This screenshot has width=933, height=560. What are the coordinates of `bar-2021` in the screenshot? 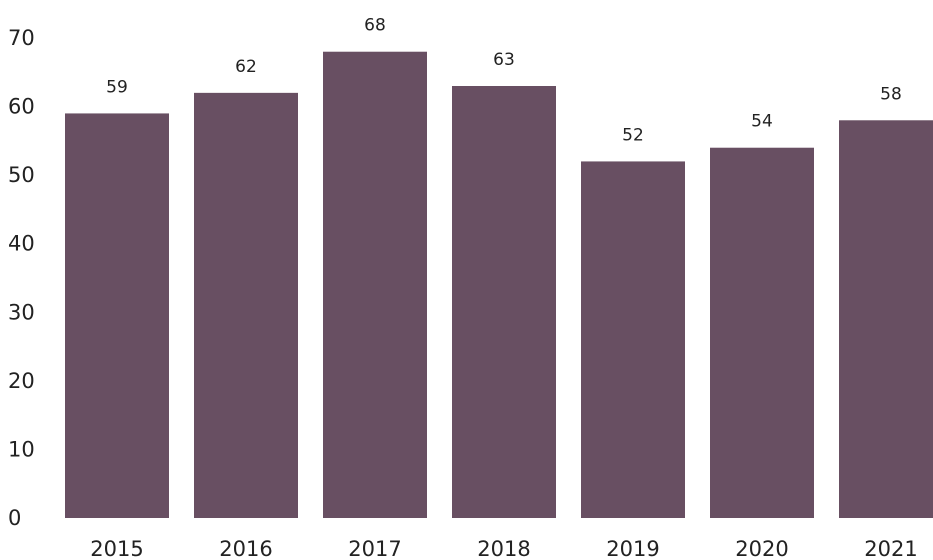 It's located at (886, 319).